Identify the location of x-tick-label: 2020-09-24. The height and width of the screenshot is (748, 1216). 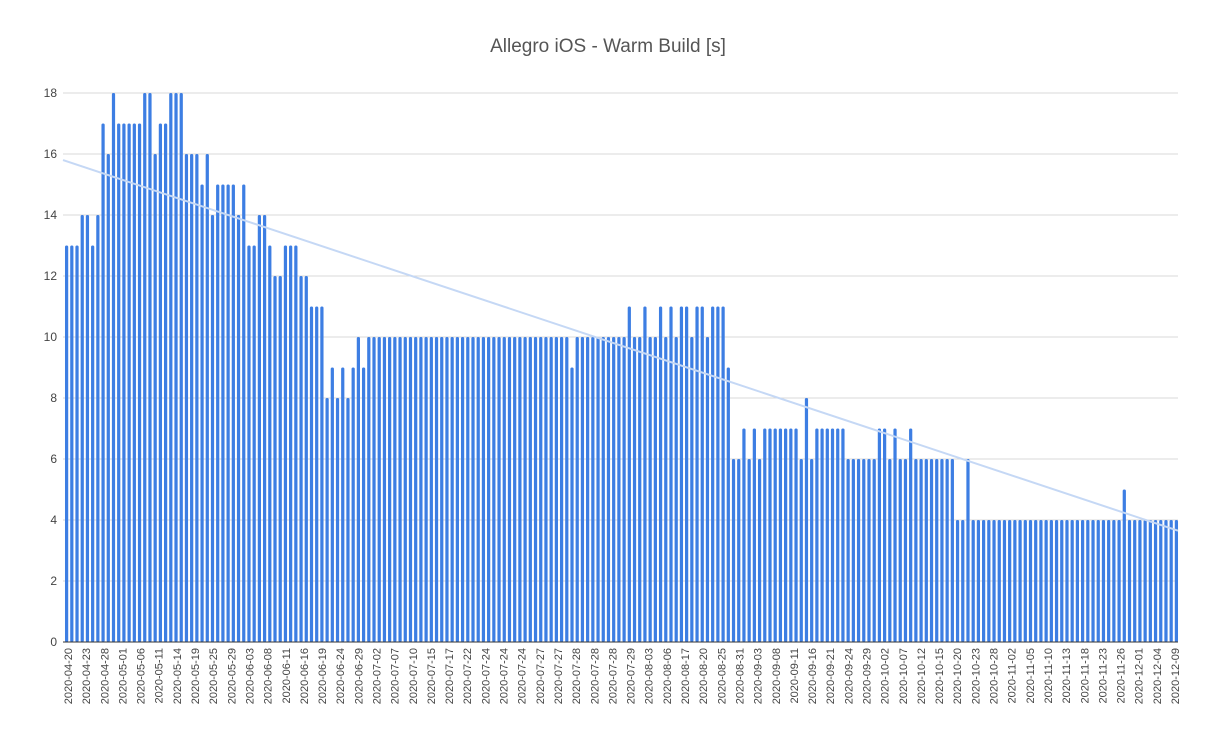
(849, 676).